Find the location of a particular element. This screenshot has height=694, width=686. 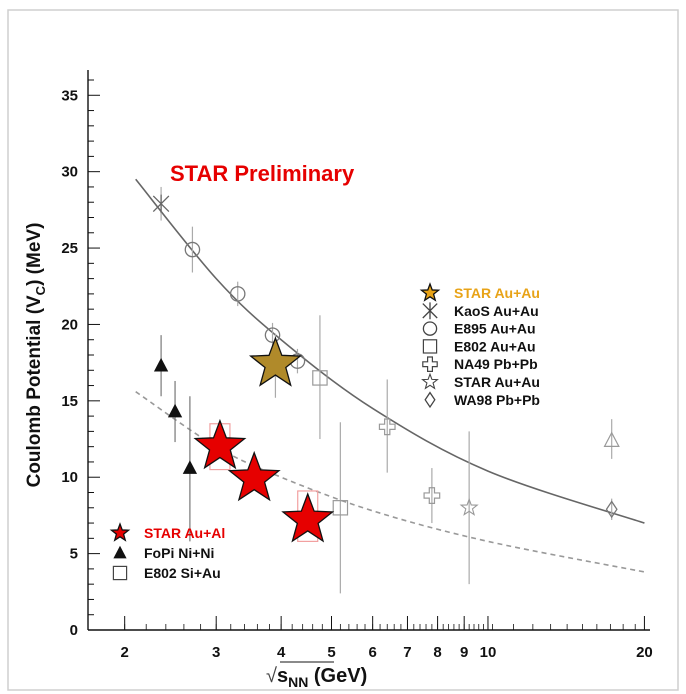

y-tick-label: 0 is located at coordinates (74, 630).